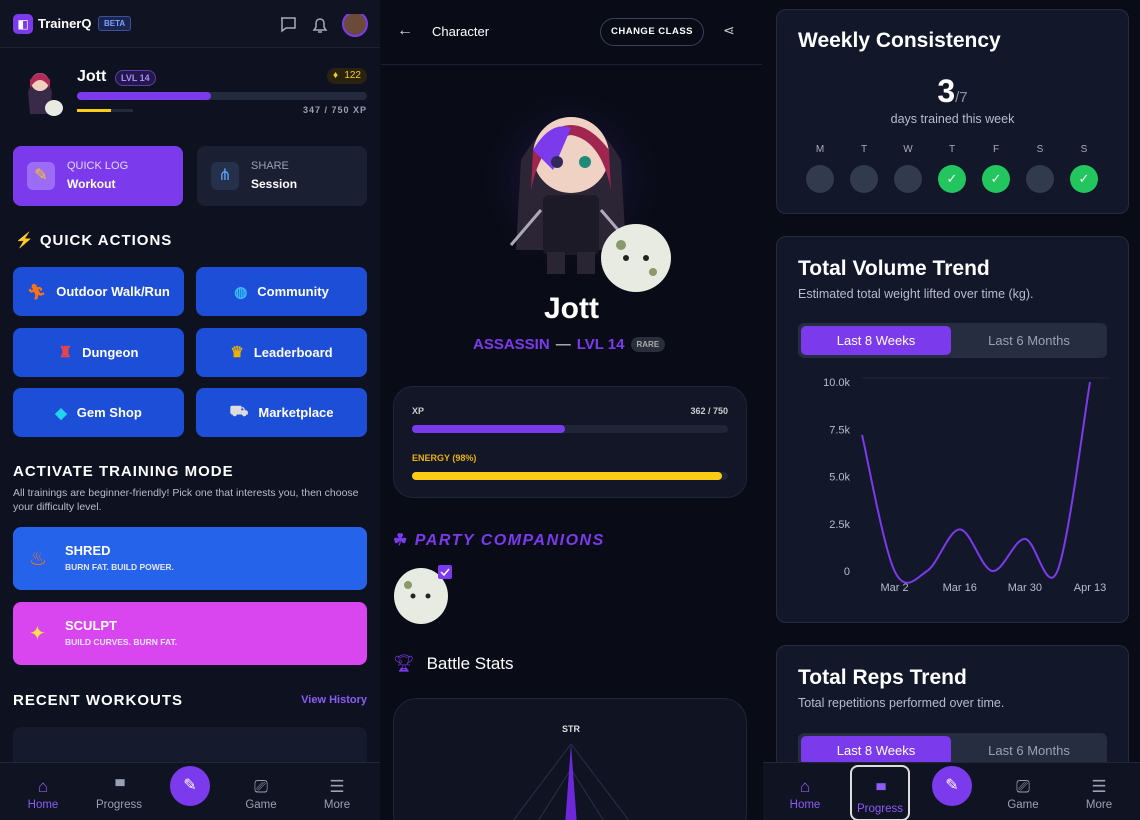  What do you see at coordinates (899, 40) in the screenshot?
I see `weekly-title: Weekly Consistency` at bounding box center [899, 40].